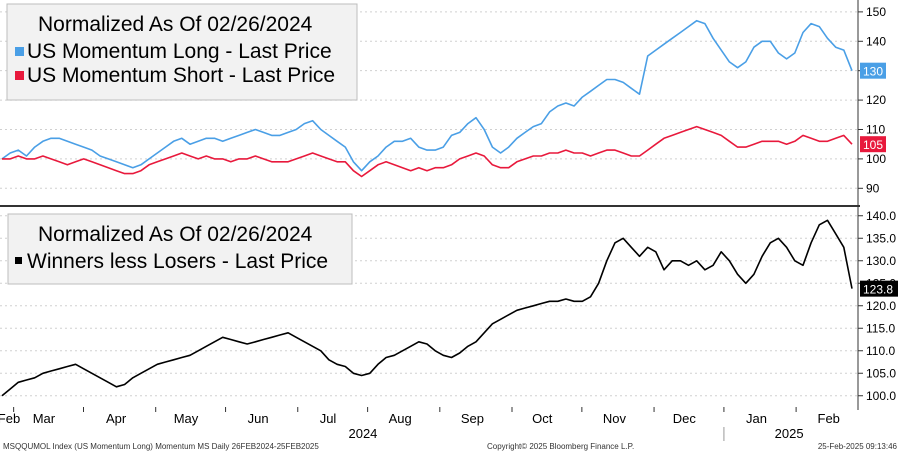 The height and width of the screenshot is (458, 900). I want to click on top-legend-box, so click(182, 52).